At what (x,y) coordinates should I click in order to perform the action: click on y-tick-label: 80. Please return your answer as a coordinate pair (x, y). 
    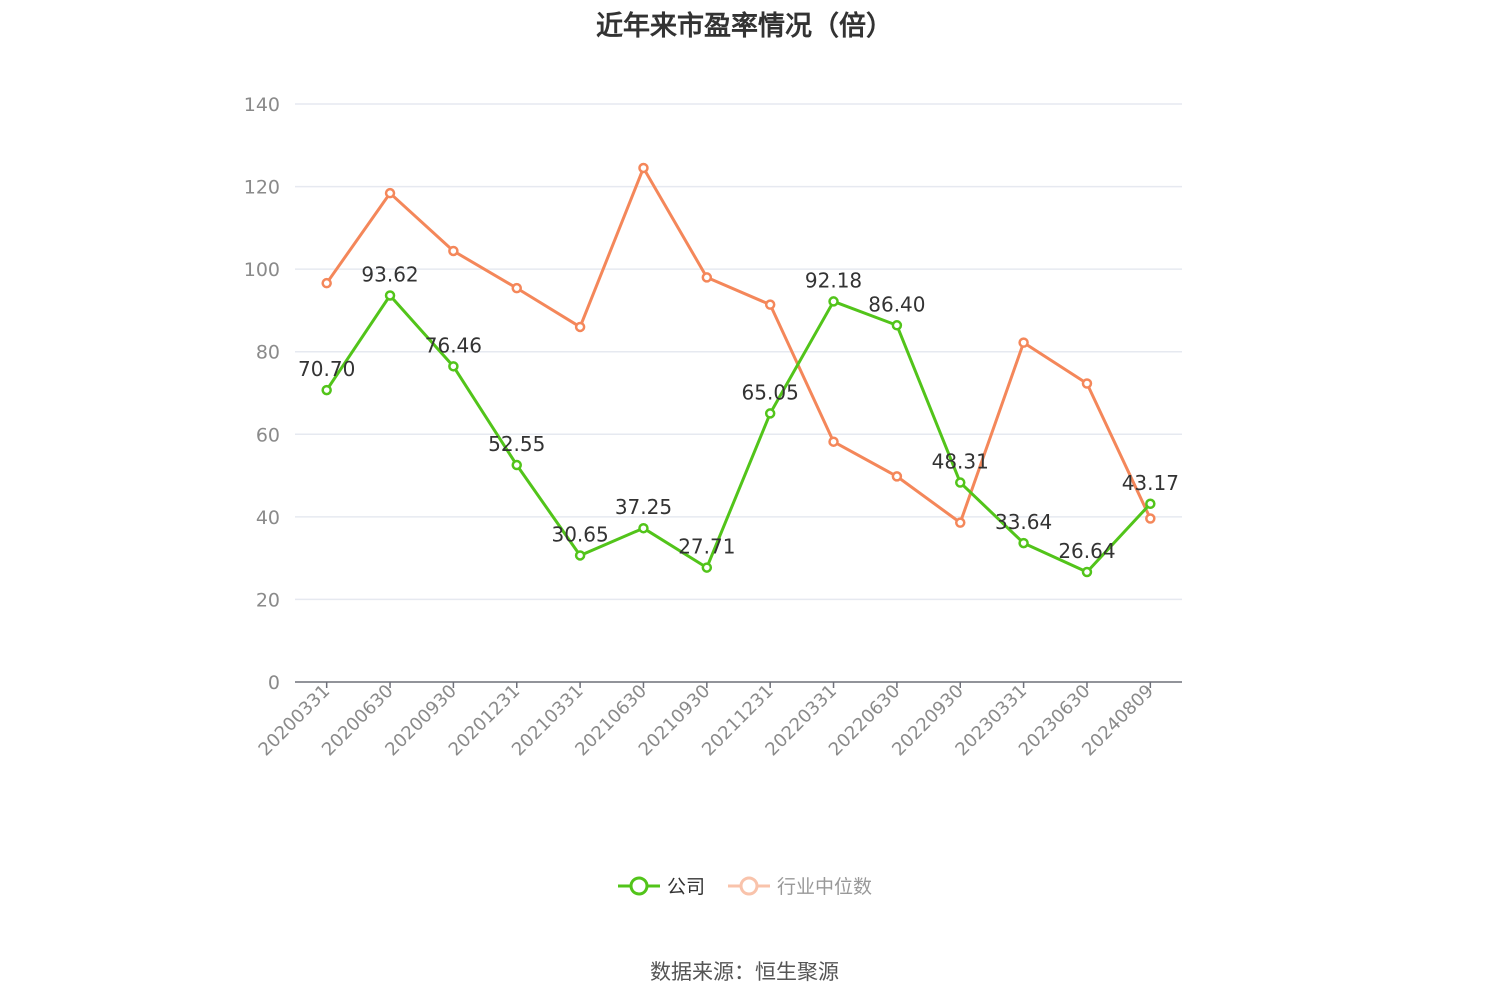
    Looking at the image, I should click on (268, 353).